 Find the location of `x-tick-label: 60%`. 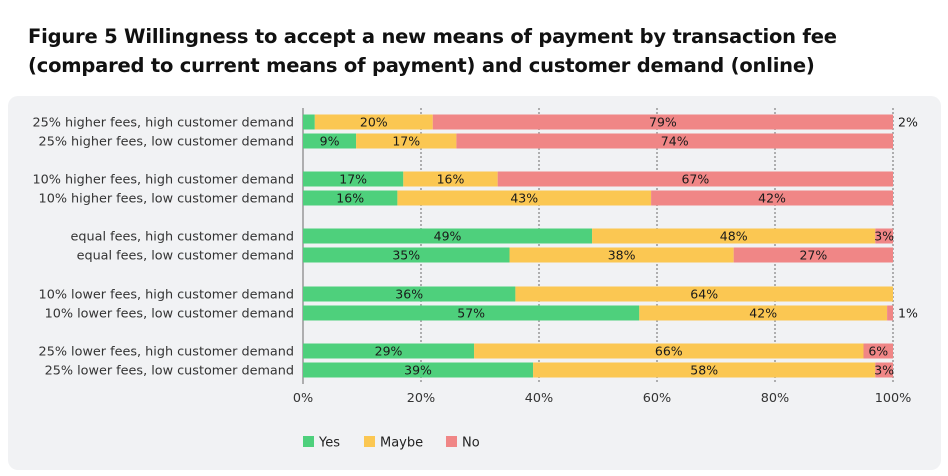

x-tick-label: 60% is located at coordinates (657, 398).